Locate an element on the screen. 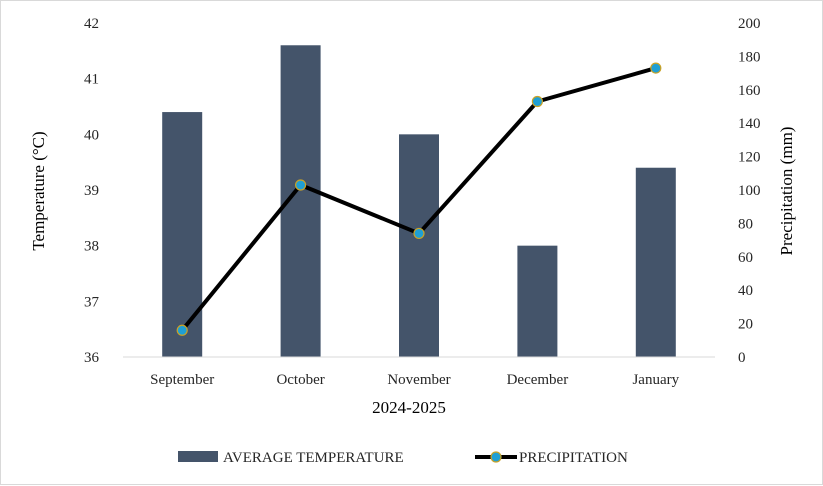 Image resolution: width=823 pixels, height=486 pixels. right-tick-label: 140 is located at coordinates (749, 124).